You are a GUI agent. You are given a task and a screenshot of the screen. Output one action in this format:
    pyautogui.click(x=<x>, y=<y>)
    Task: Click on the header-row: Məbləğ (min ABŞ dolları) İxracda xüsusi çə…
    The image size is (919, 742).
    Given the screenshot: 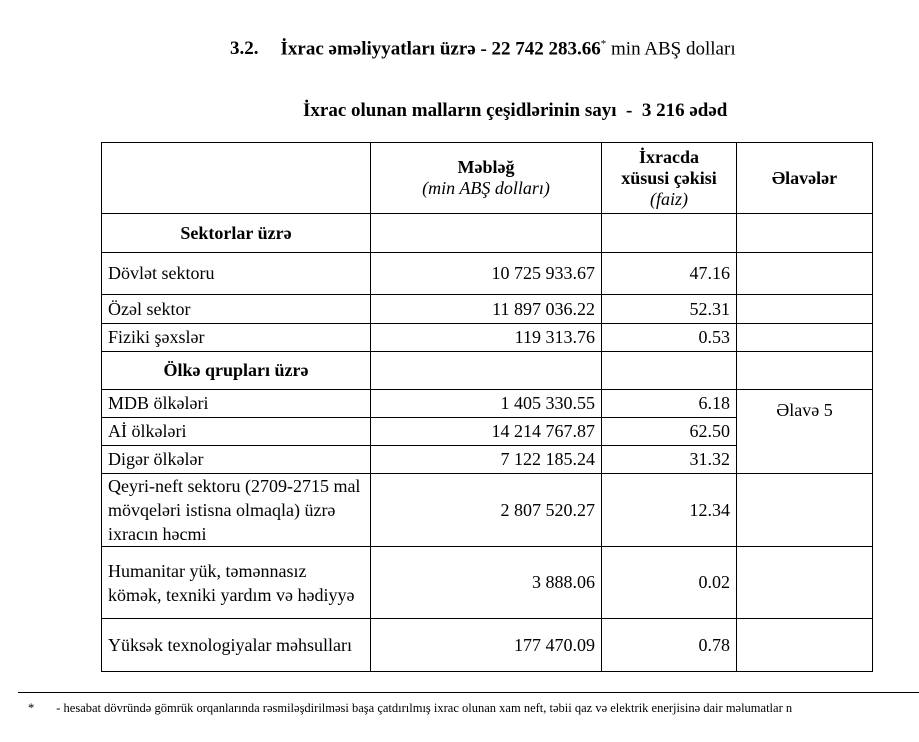 What is the action you would take?
    pyautogui.click(x=487, y=178)
    